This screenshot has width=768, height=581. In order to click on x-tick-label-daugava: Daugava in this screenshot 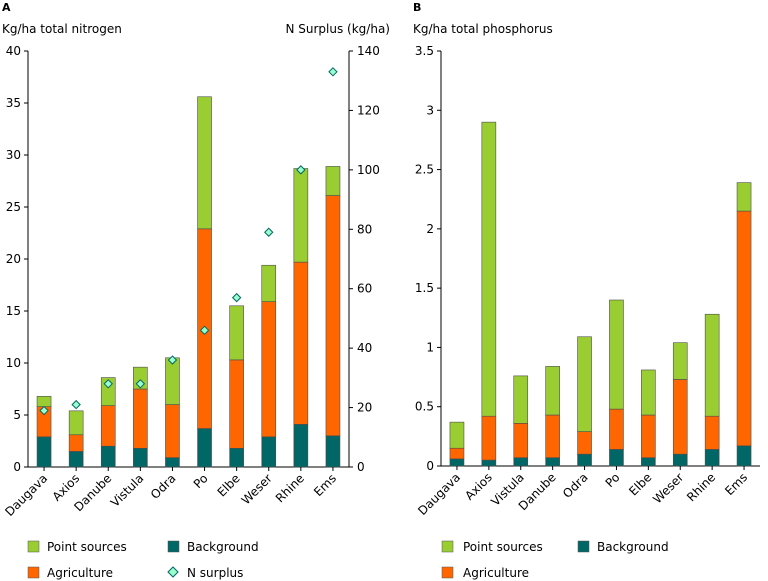, I will do `click(26, 495)`.